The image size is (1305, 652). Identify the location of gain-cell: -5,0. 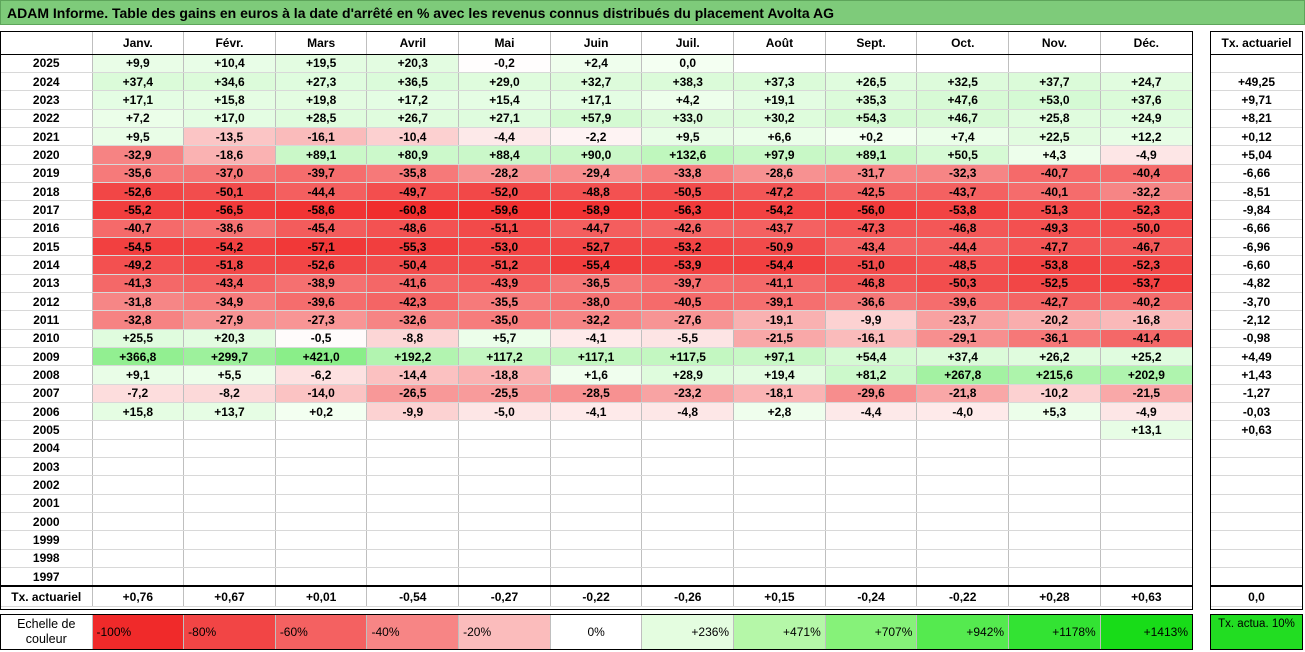
(504, 412).